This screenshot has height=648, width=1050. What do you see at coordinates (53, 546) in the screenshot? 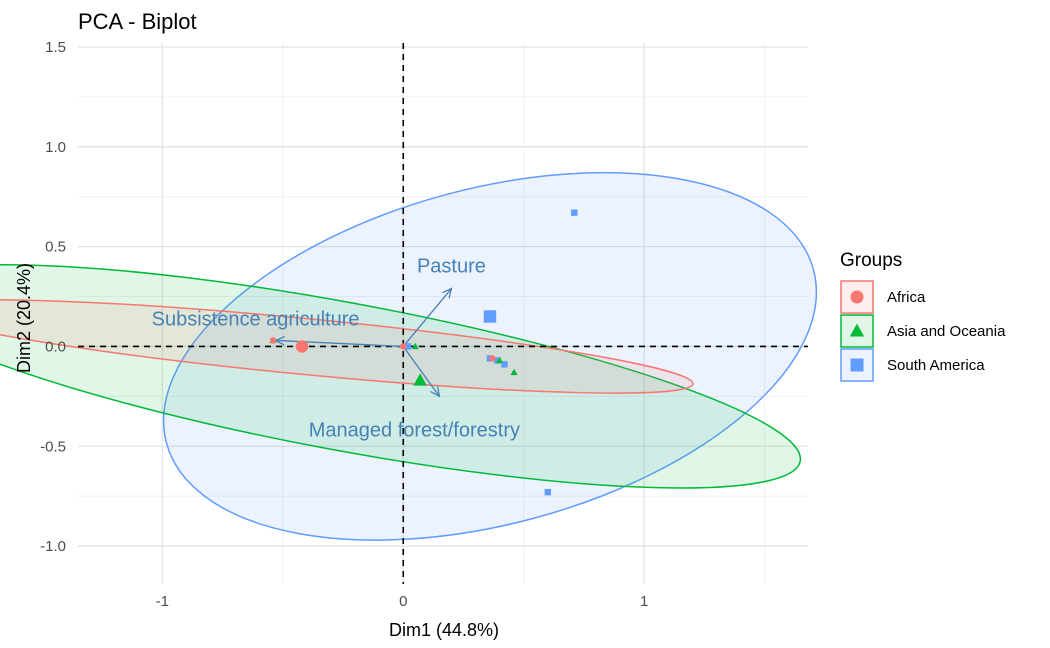
I see `y-tick-label: -1.0` at bounding box center [53, 546].